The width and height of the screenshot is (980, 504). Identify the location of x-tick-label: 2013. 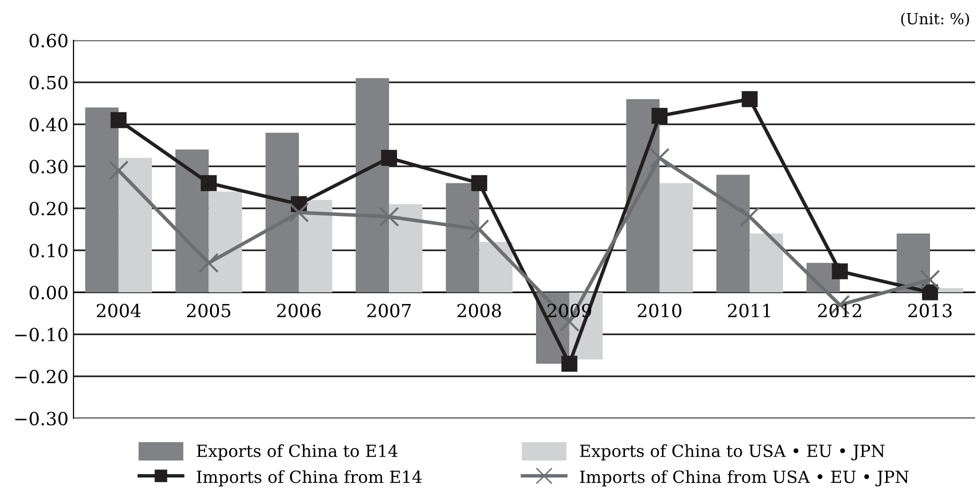
(930, 311).